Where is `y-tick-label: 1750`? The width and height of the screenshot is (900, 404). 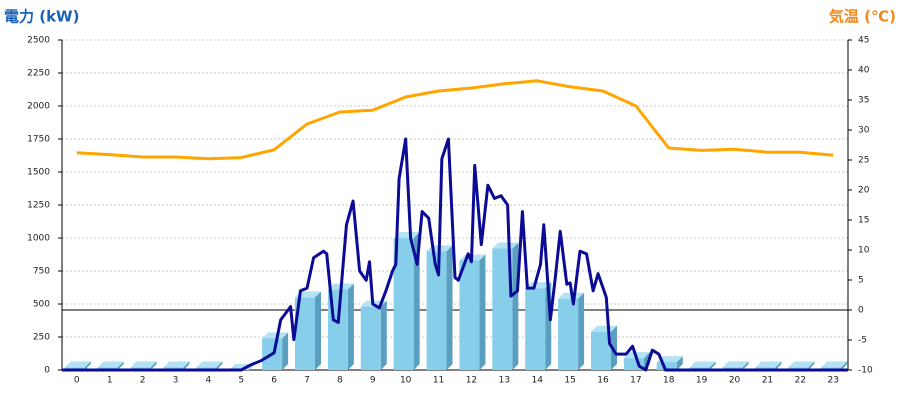
y-tick-label: 1750 is located at coordinates (38, 140).